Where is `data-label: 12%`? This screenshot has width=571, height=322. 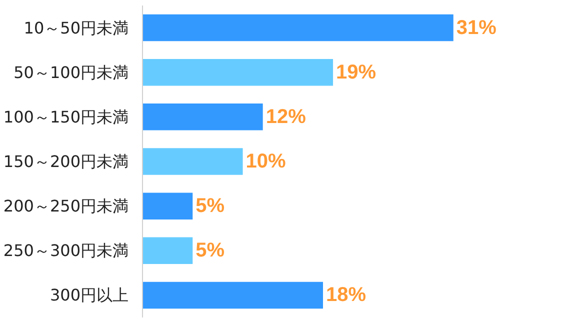 data-label: 12% is located at coordinates (286, 117).